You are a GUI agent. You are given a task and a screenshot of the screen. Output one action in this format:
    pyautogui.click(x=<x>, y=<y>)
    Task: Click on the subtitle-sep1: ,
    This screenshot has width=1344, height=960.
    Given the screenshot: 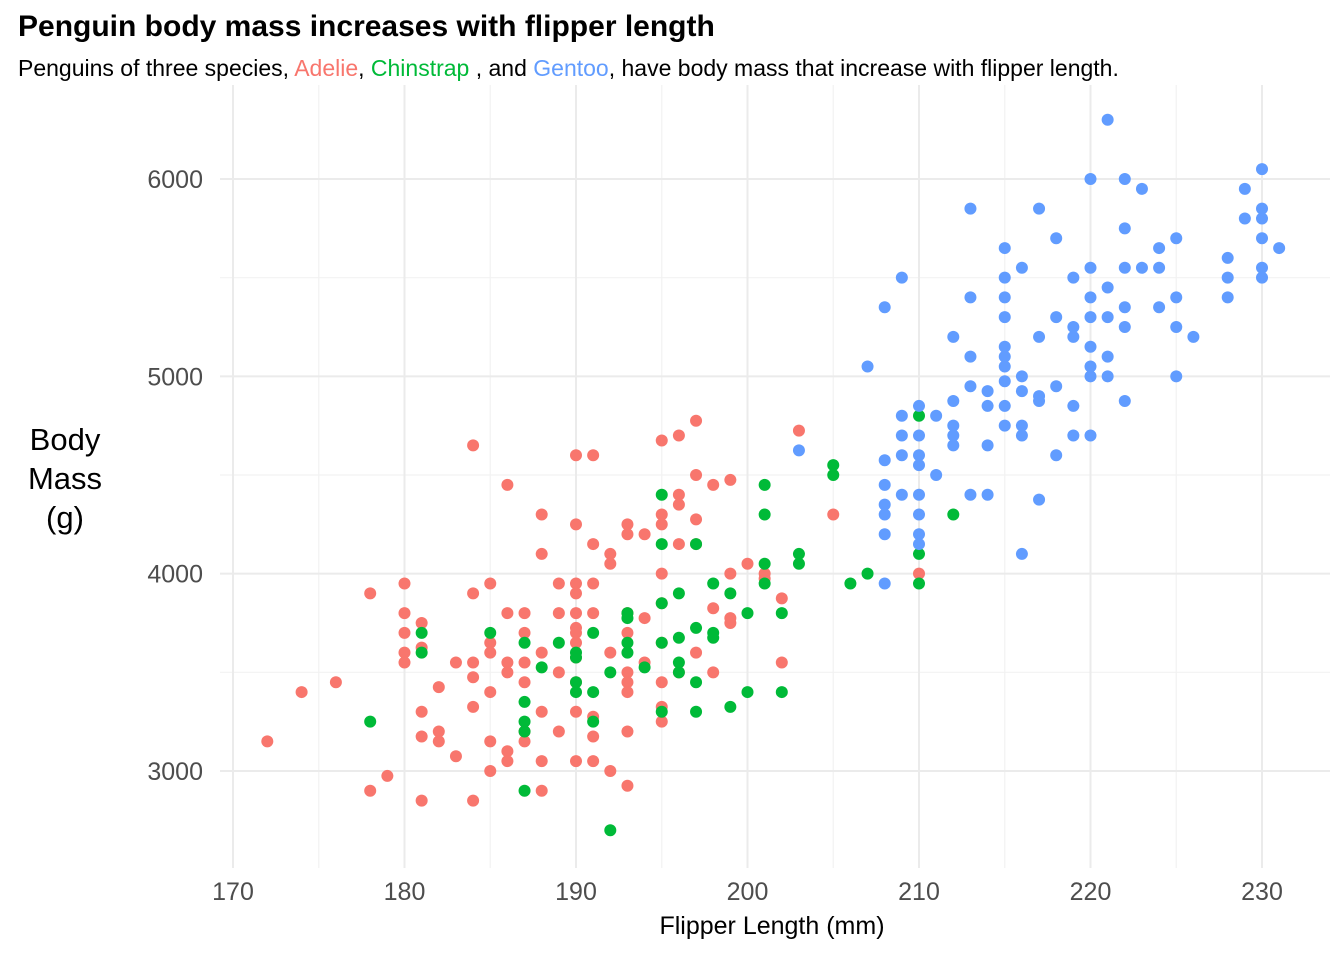 What is the action you would take?
    pyautogui.click(x=364, y=68)
    